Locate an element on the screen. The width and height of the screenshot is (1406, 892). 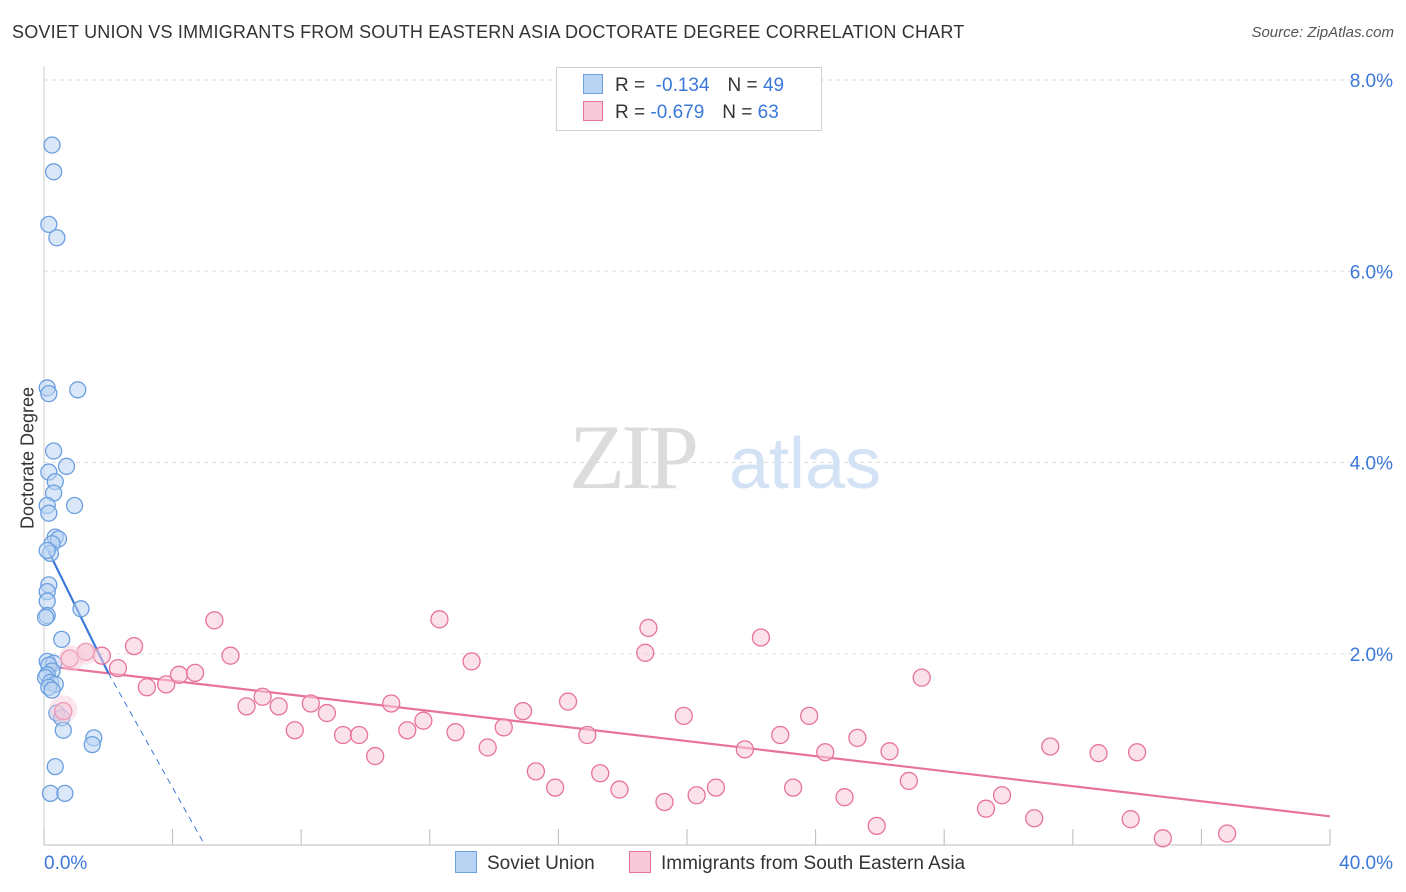
legend-item-soviet-union: Soviet Union is located at coordinates (525, 863).